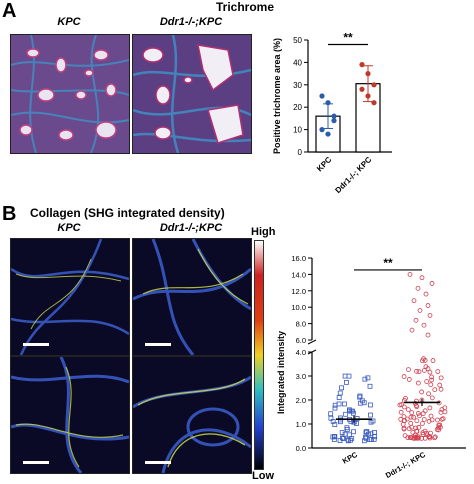 Image resolution: width=474 pixels, height=484 pixels. What do you see at coordinates (70, 94) in the screenshot?
I see `trichrome-image-kpc` at bounding box center [70, 94].